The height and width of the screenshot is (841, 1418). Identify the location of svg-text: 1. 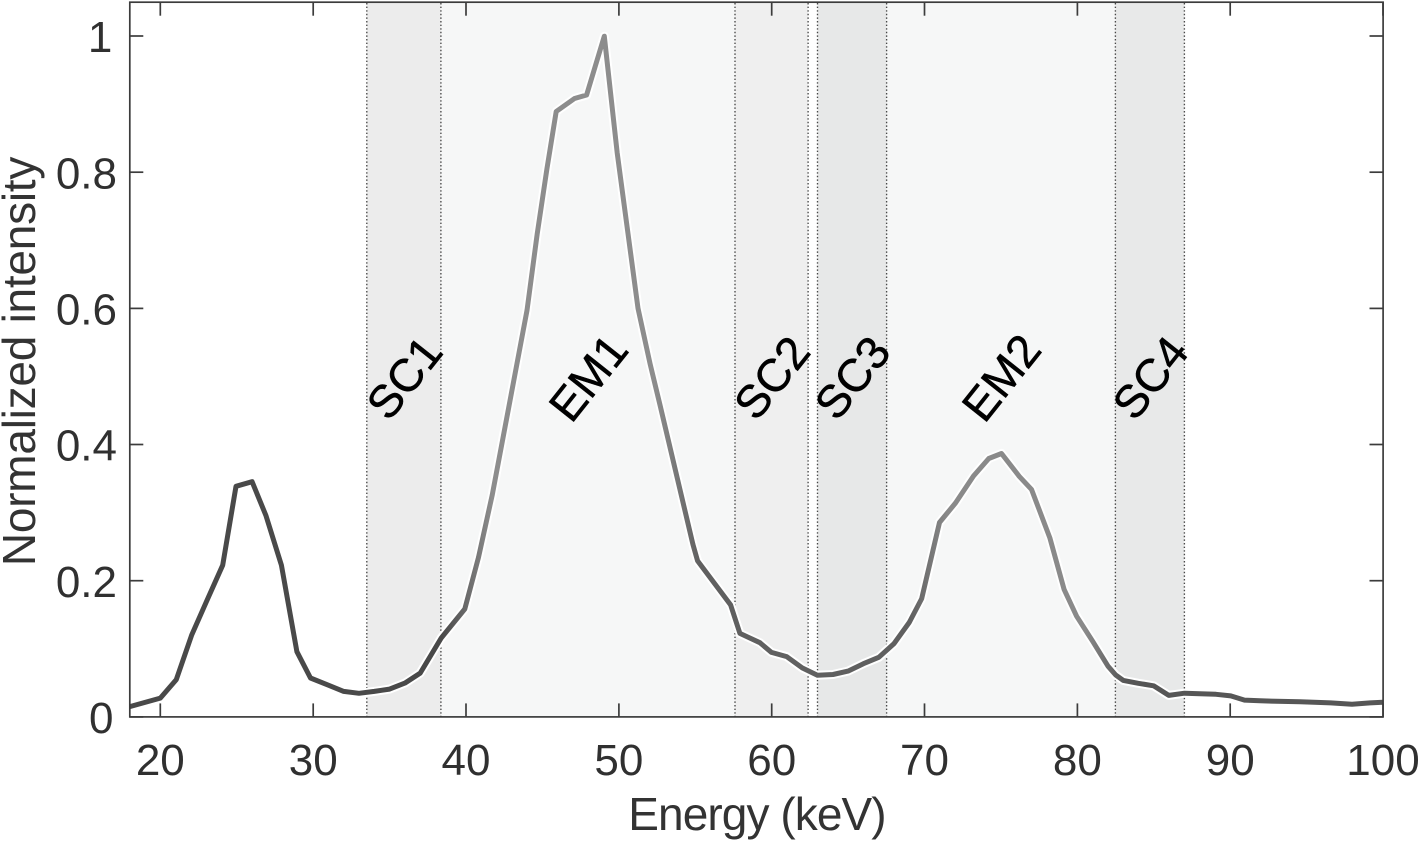
(100, 37).